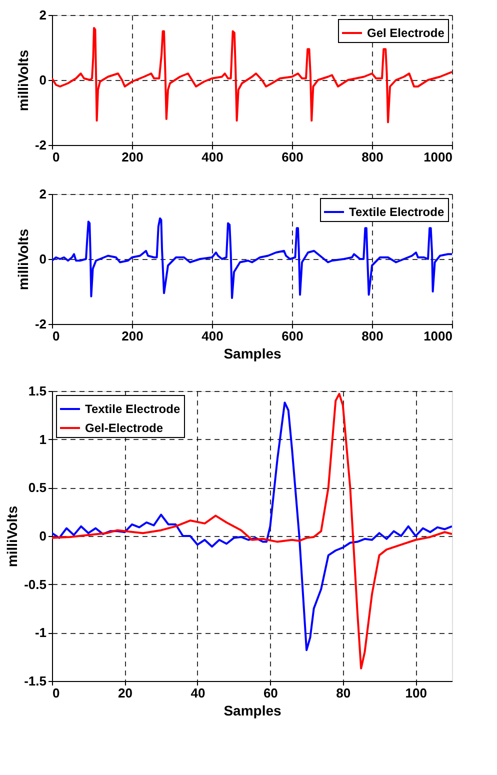  I want to click on legend-label: Gel Electrode, so click(406, 33).